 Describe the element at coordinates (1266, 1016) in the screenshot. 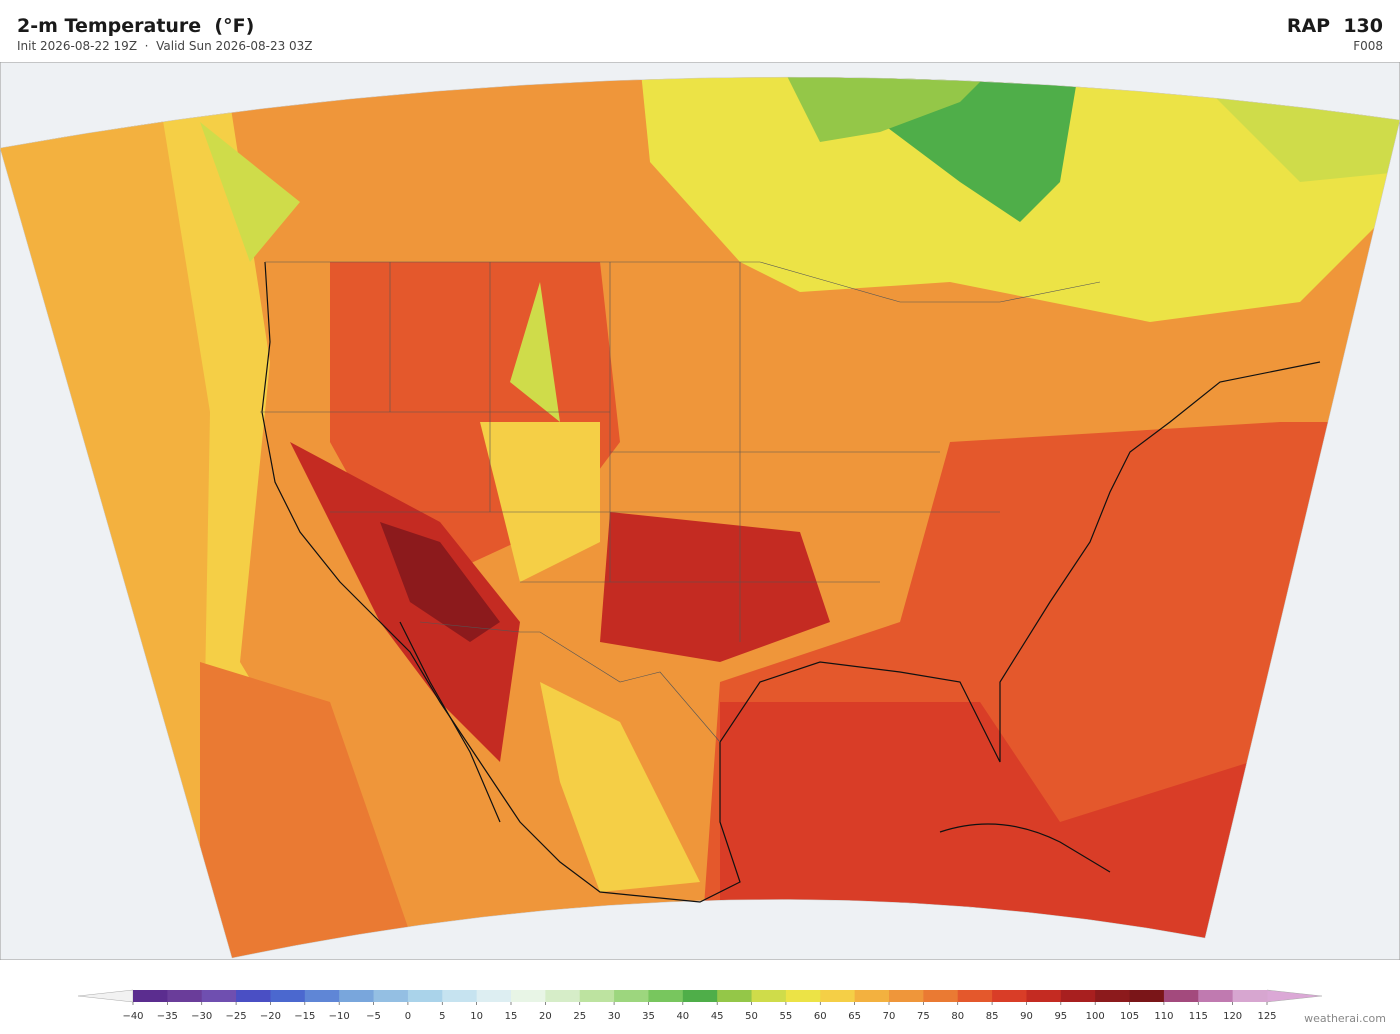

I see `colorbar-tick-label: 125` at that location.